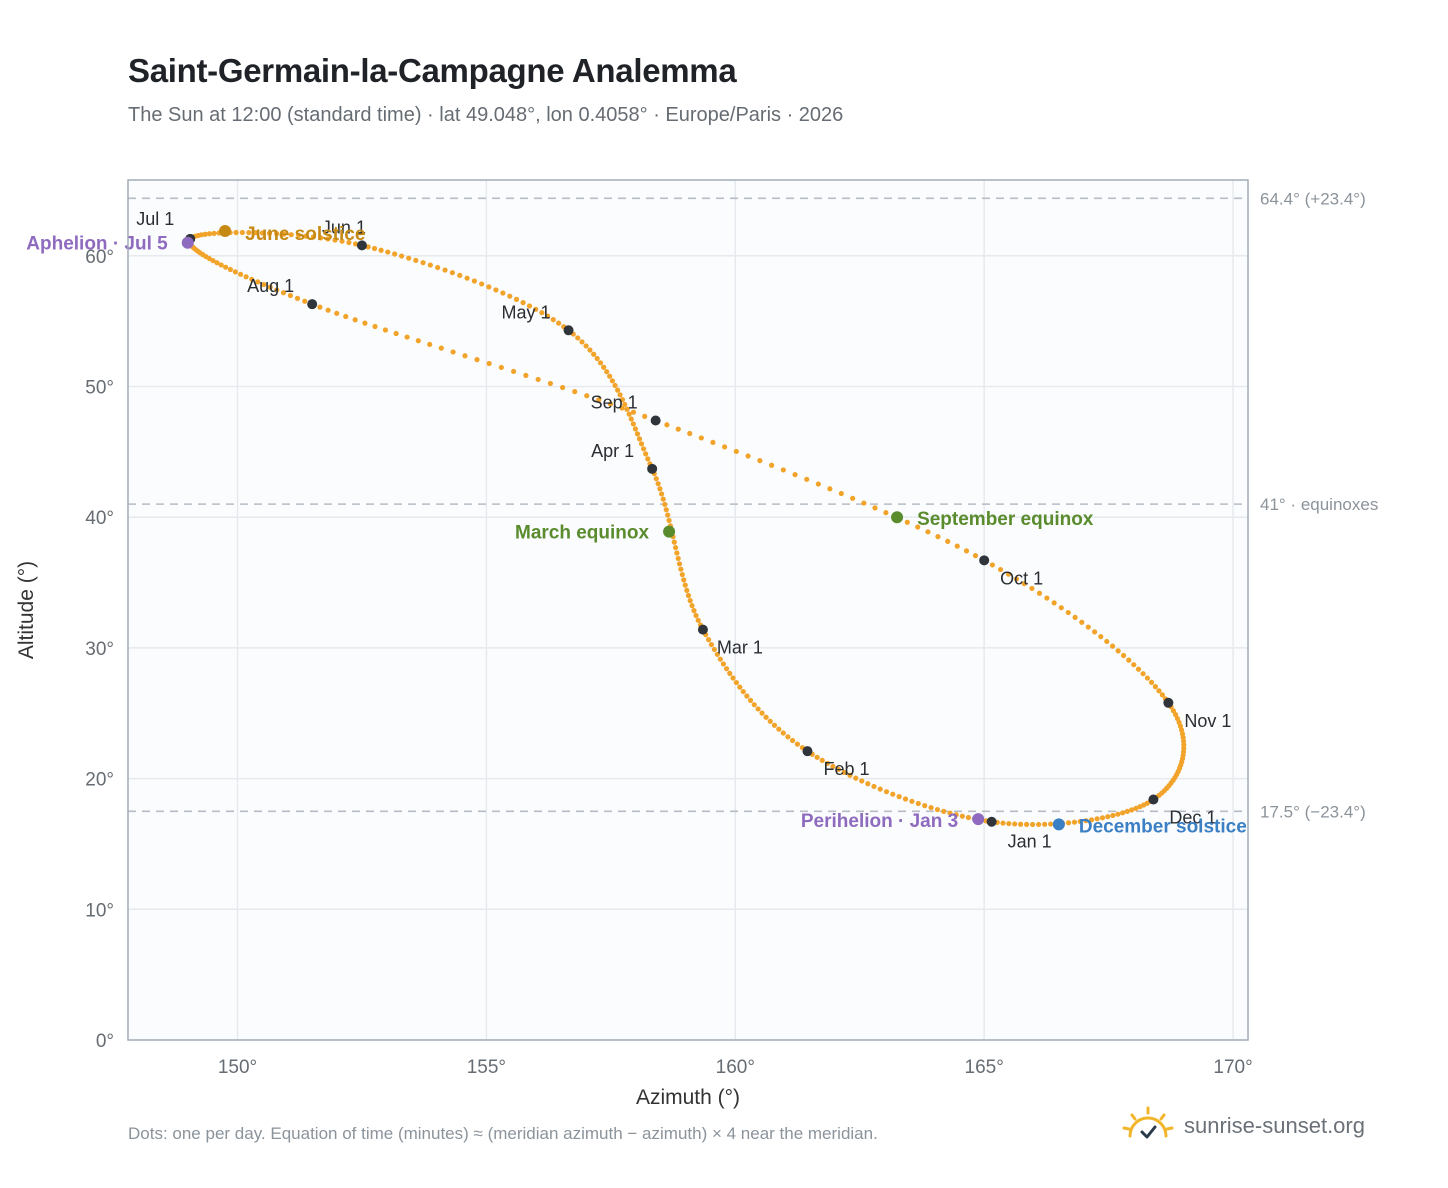 This screenshot has width=1448, height=1188. Describe the element at coordinates (1313, 198) in the screenshot. I see `reference-line-label: 64.4° (+23.4°)` at that location.